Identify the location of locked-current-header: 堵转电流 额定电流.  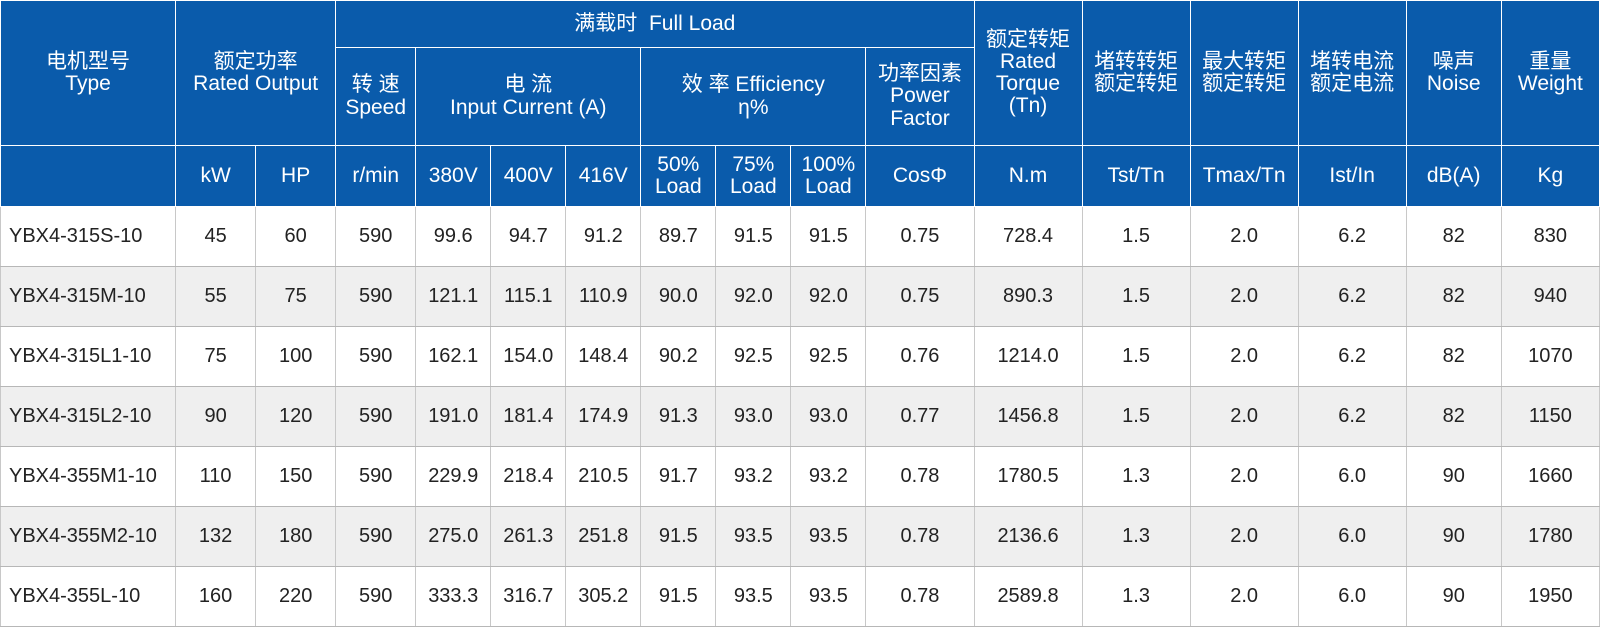
(1352, 73).